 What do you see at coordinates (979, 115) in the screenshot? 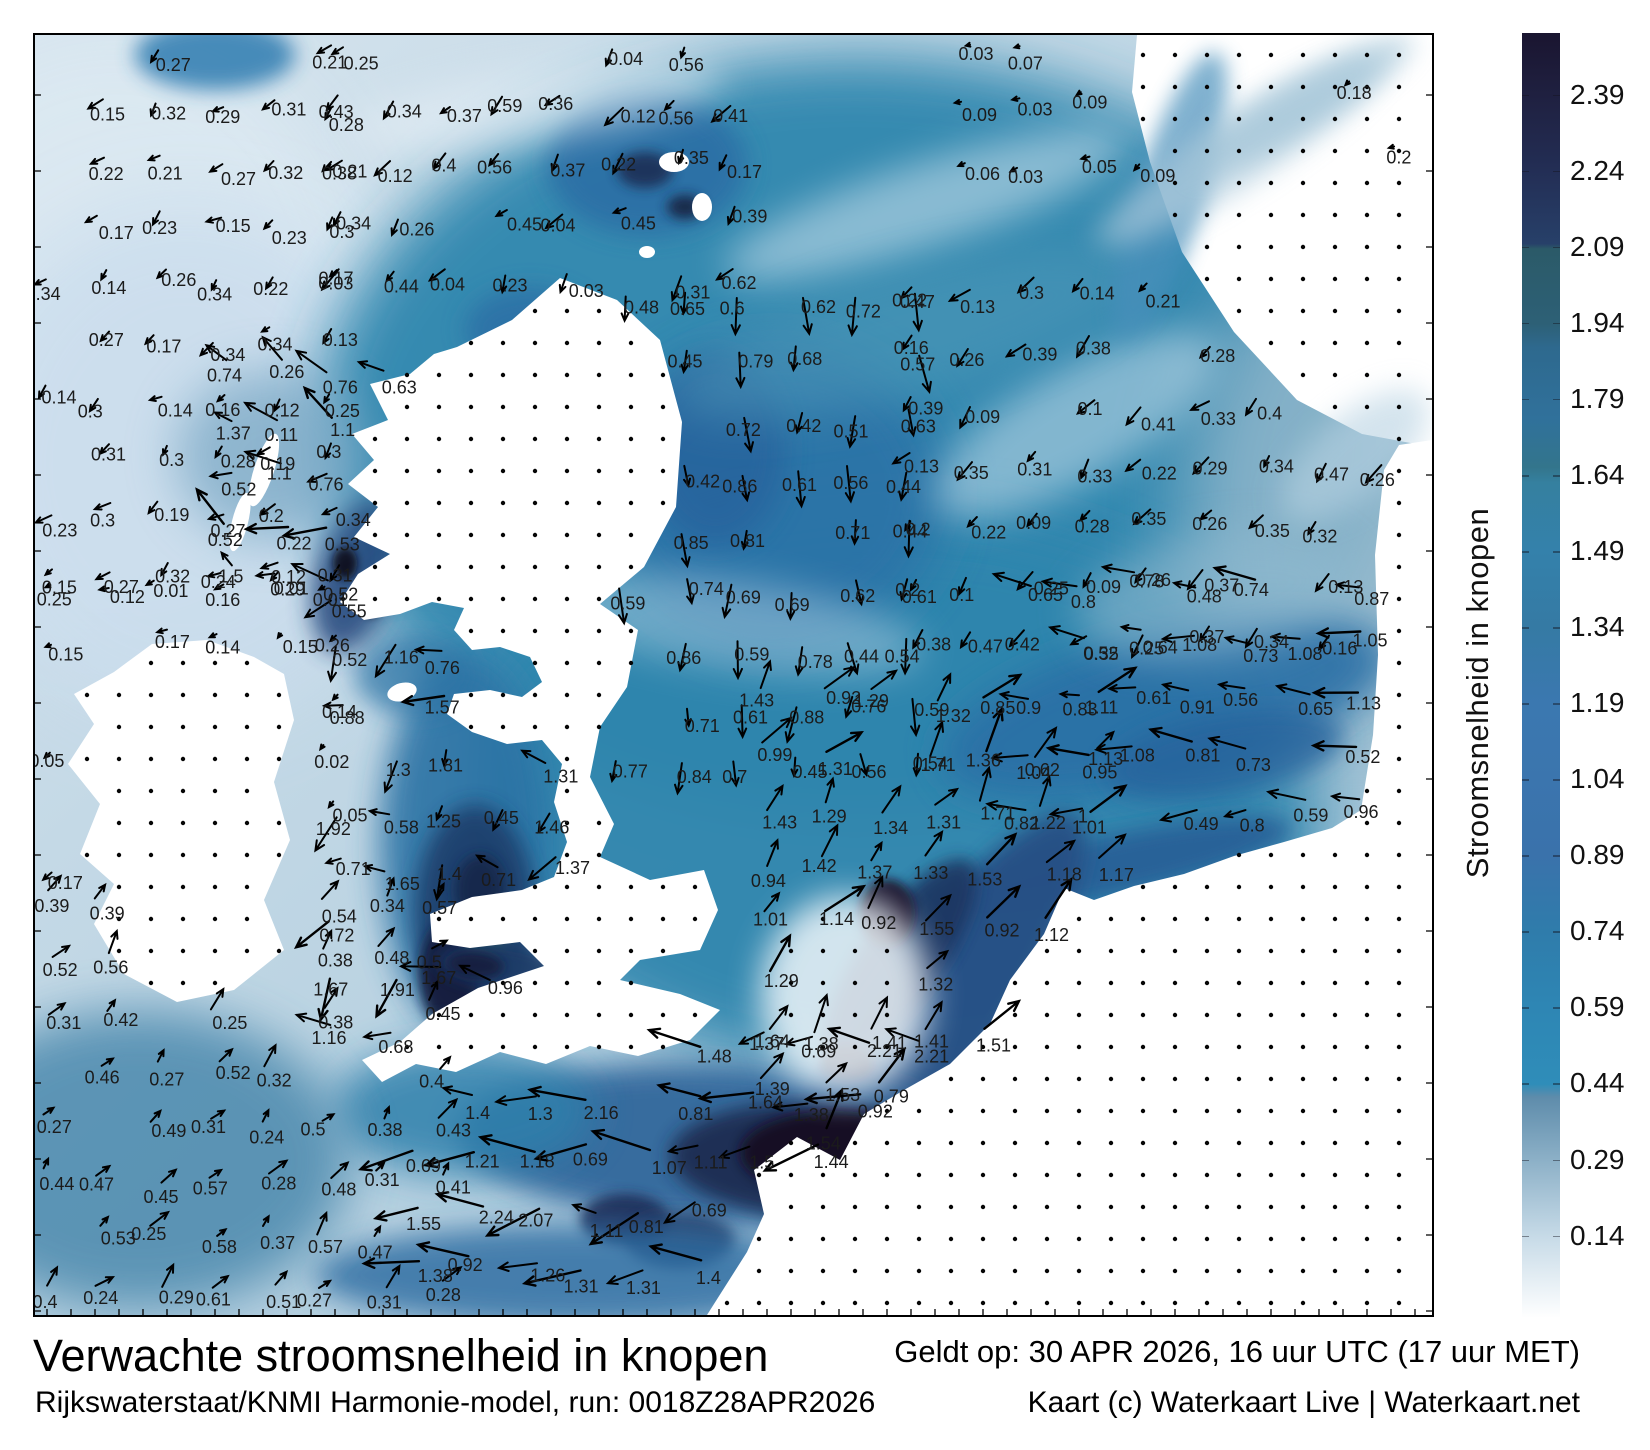
I see `current-value-label: 0.09` at bounding box center [979, 115].